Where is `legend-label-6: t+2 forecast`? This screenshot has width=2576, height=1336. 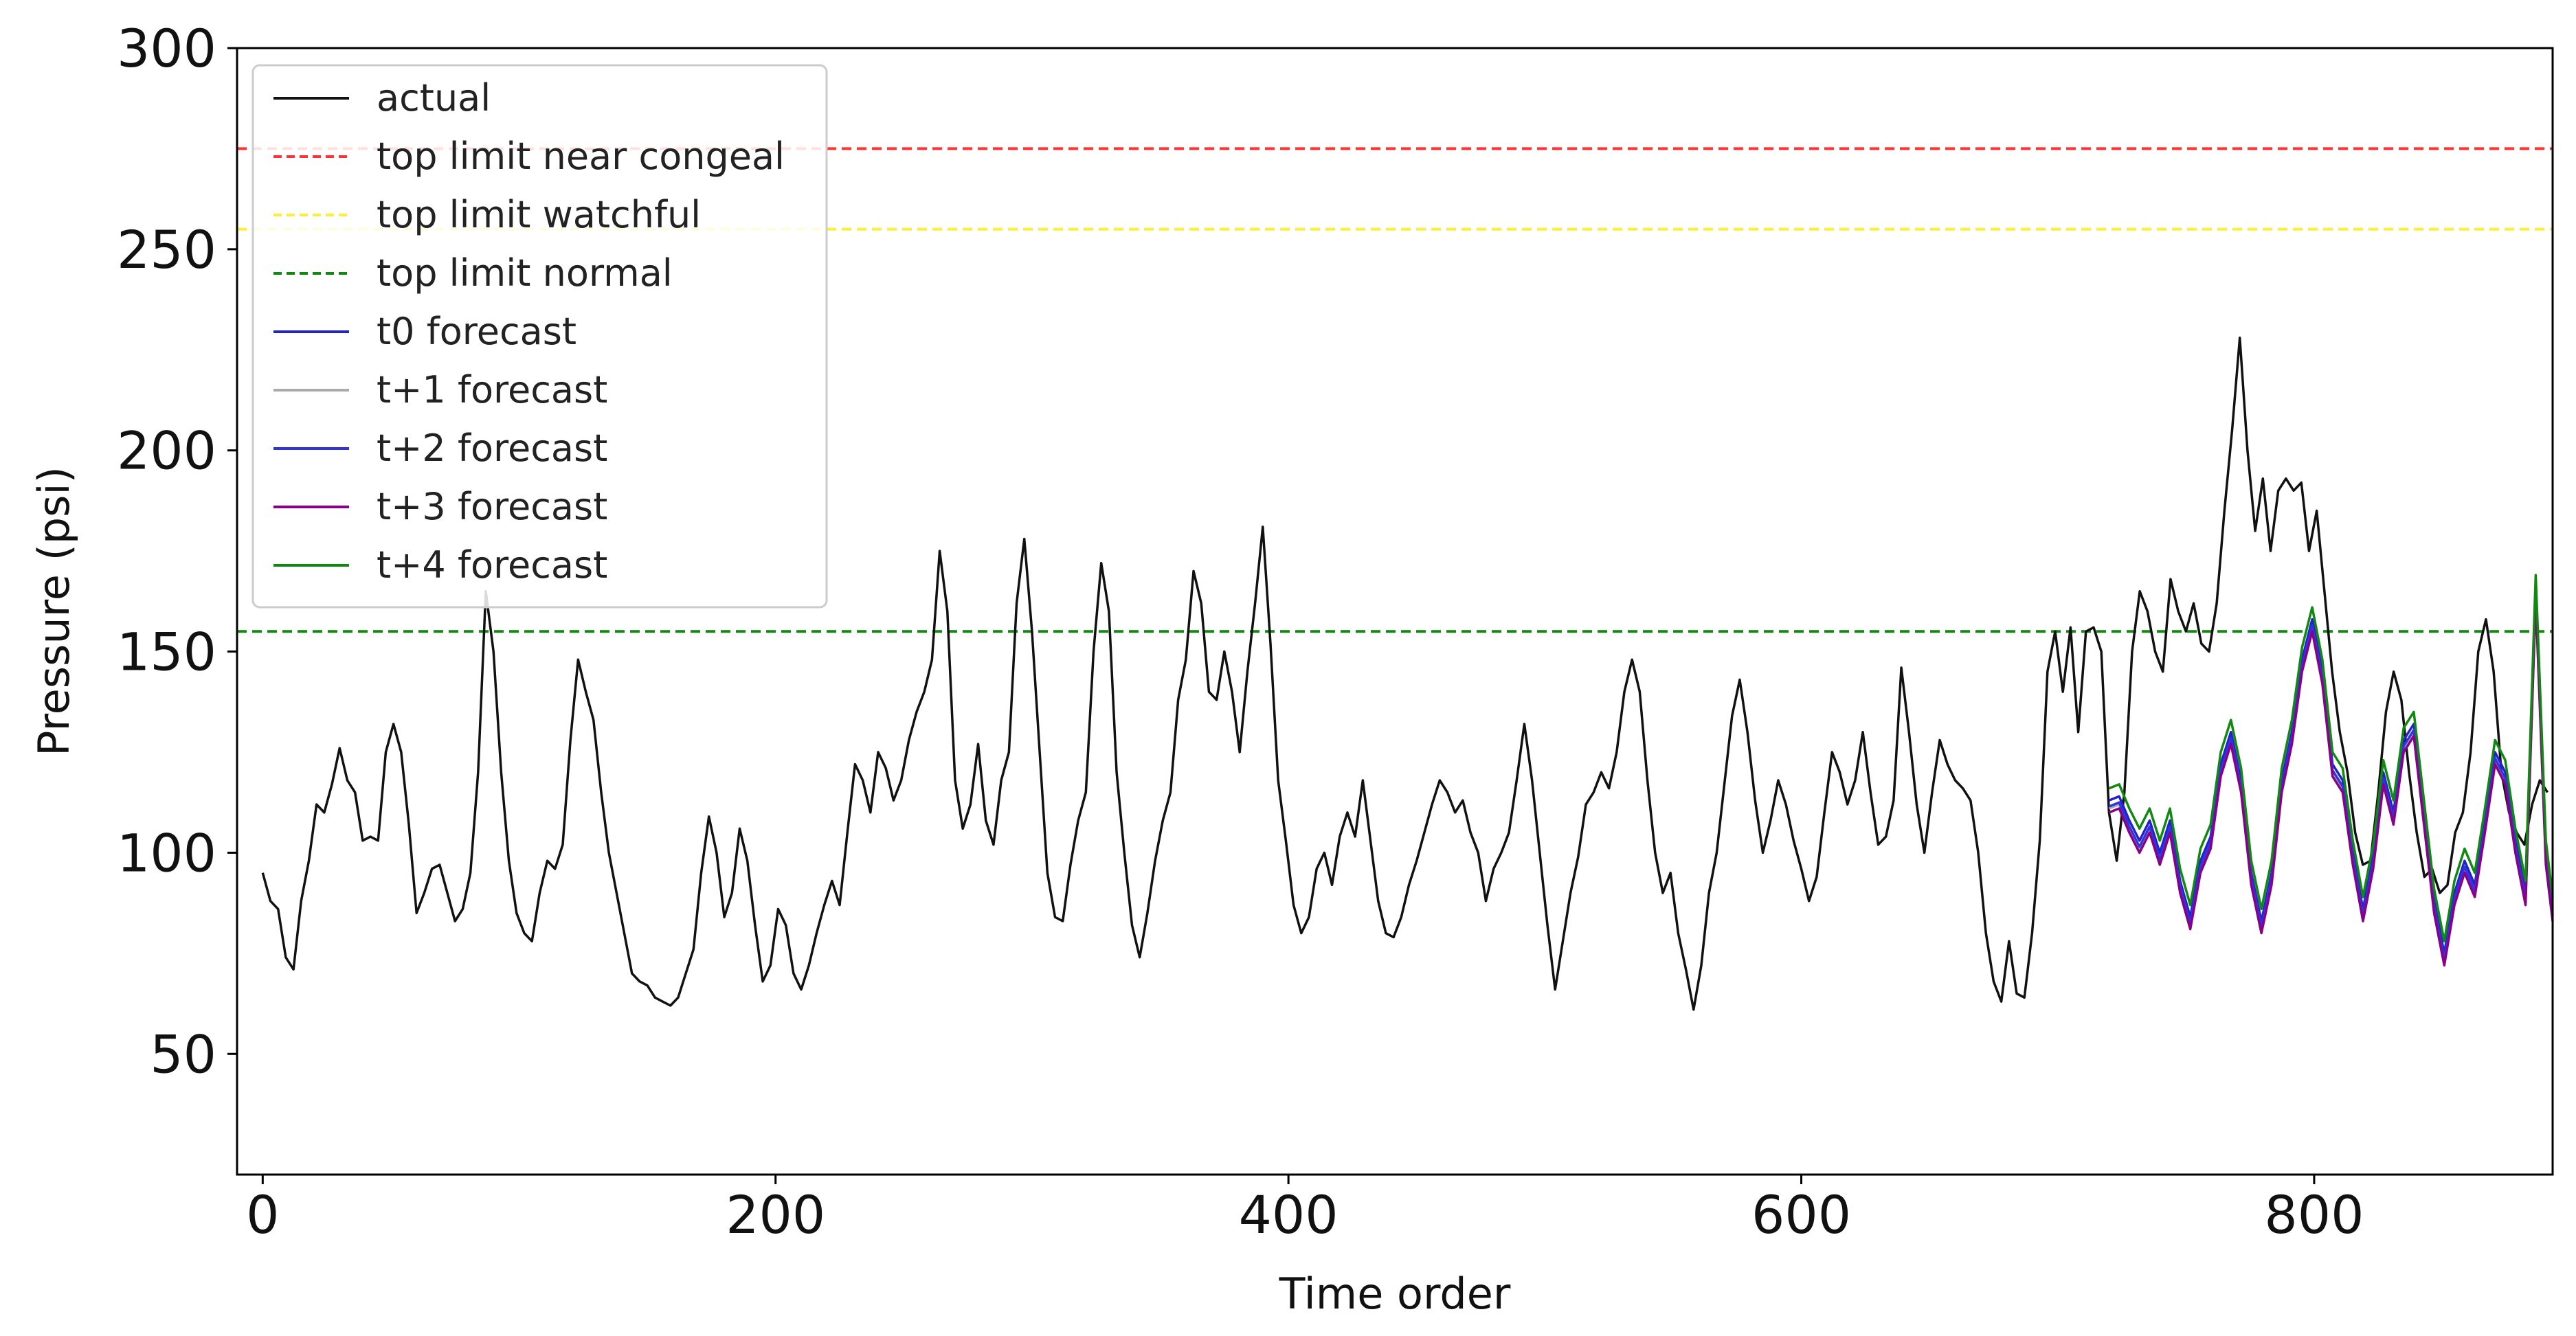
legend-label-6: t+2 forecast is located at coordinates (492, 449).